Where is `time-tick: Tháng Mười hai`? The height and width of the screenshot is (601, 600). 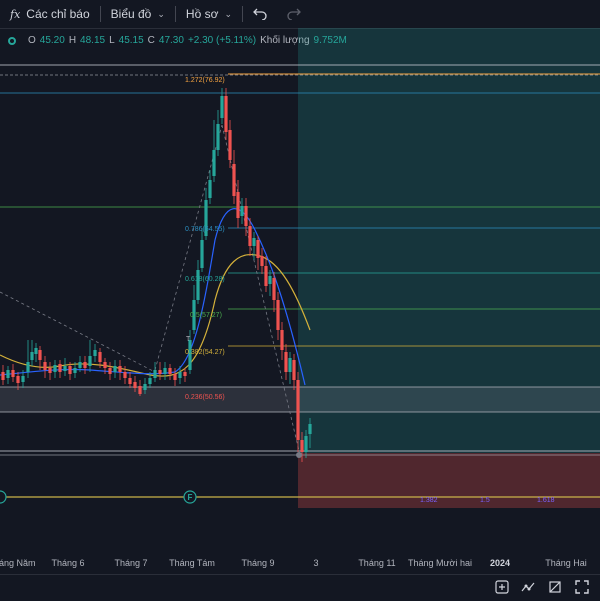 time-tick: Tháng Mười hai is located at coordinates (440, 563).